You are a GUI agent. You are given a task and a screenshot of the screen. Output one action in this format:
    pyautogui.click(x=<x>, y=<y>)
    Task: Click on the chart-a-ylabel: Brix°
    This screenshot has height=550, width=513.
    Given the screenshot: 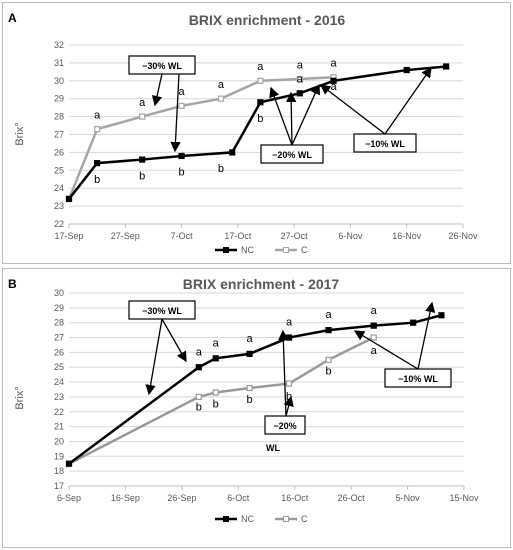 What is the action you would take?
    pyautogui.click(x=20, y=133)
    